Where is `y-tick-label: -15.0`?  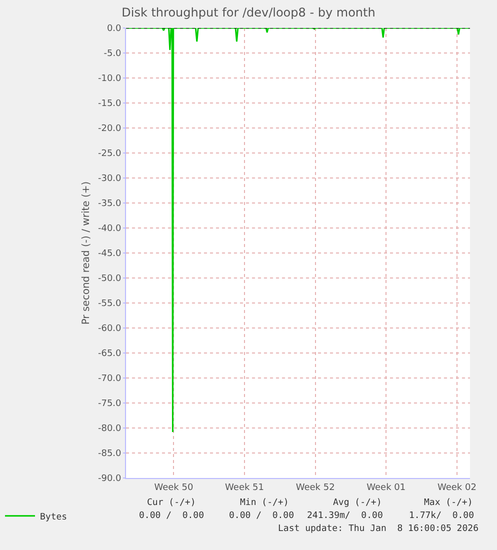 y-tick-label: -15.0 is located at coordinates (110, 104).